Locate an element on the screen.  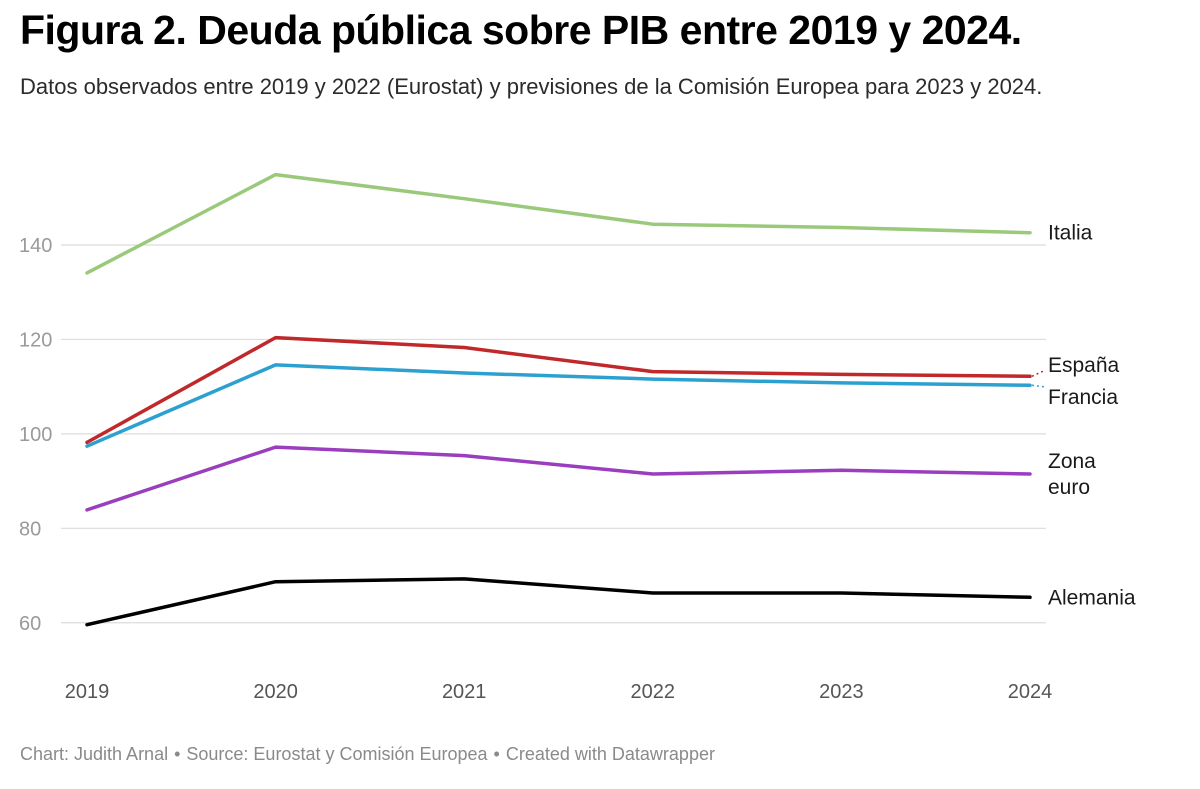
series-label-alemania: Alemania is located at coordinates (1092, 597).